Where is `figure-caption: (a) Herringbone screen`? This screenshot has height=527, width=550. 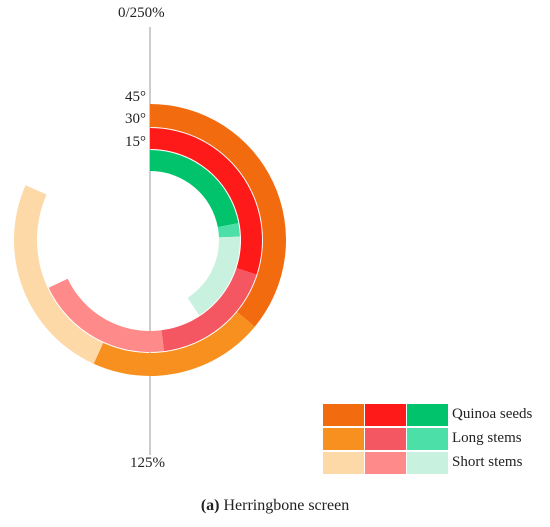 figure-caption: (a) Herringbone screen is located at coordinates (275, 506).